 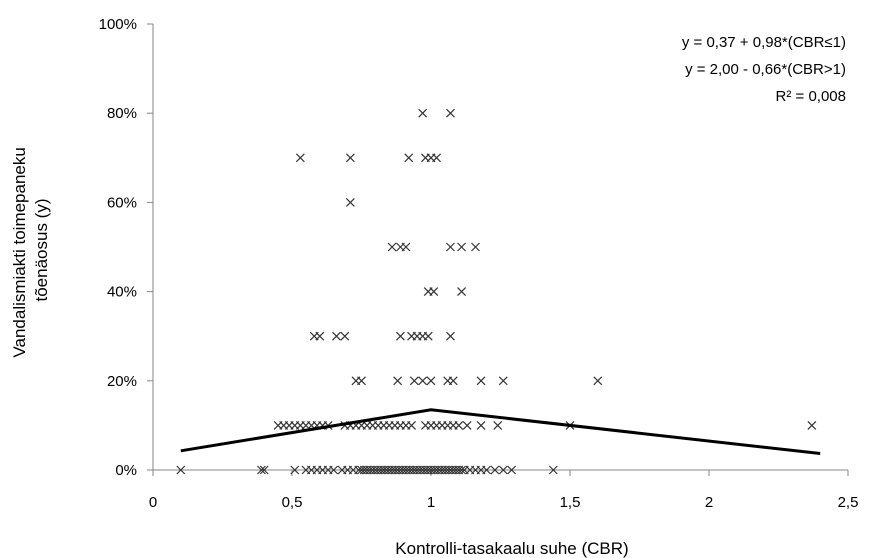 I want to click on x-axis-title: Kontrolli-tasakaalu suhe (CBR), so click(x=511, y=548).